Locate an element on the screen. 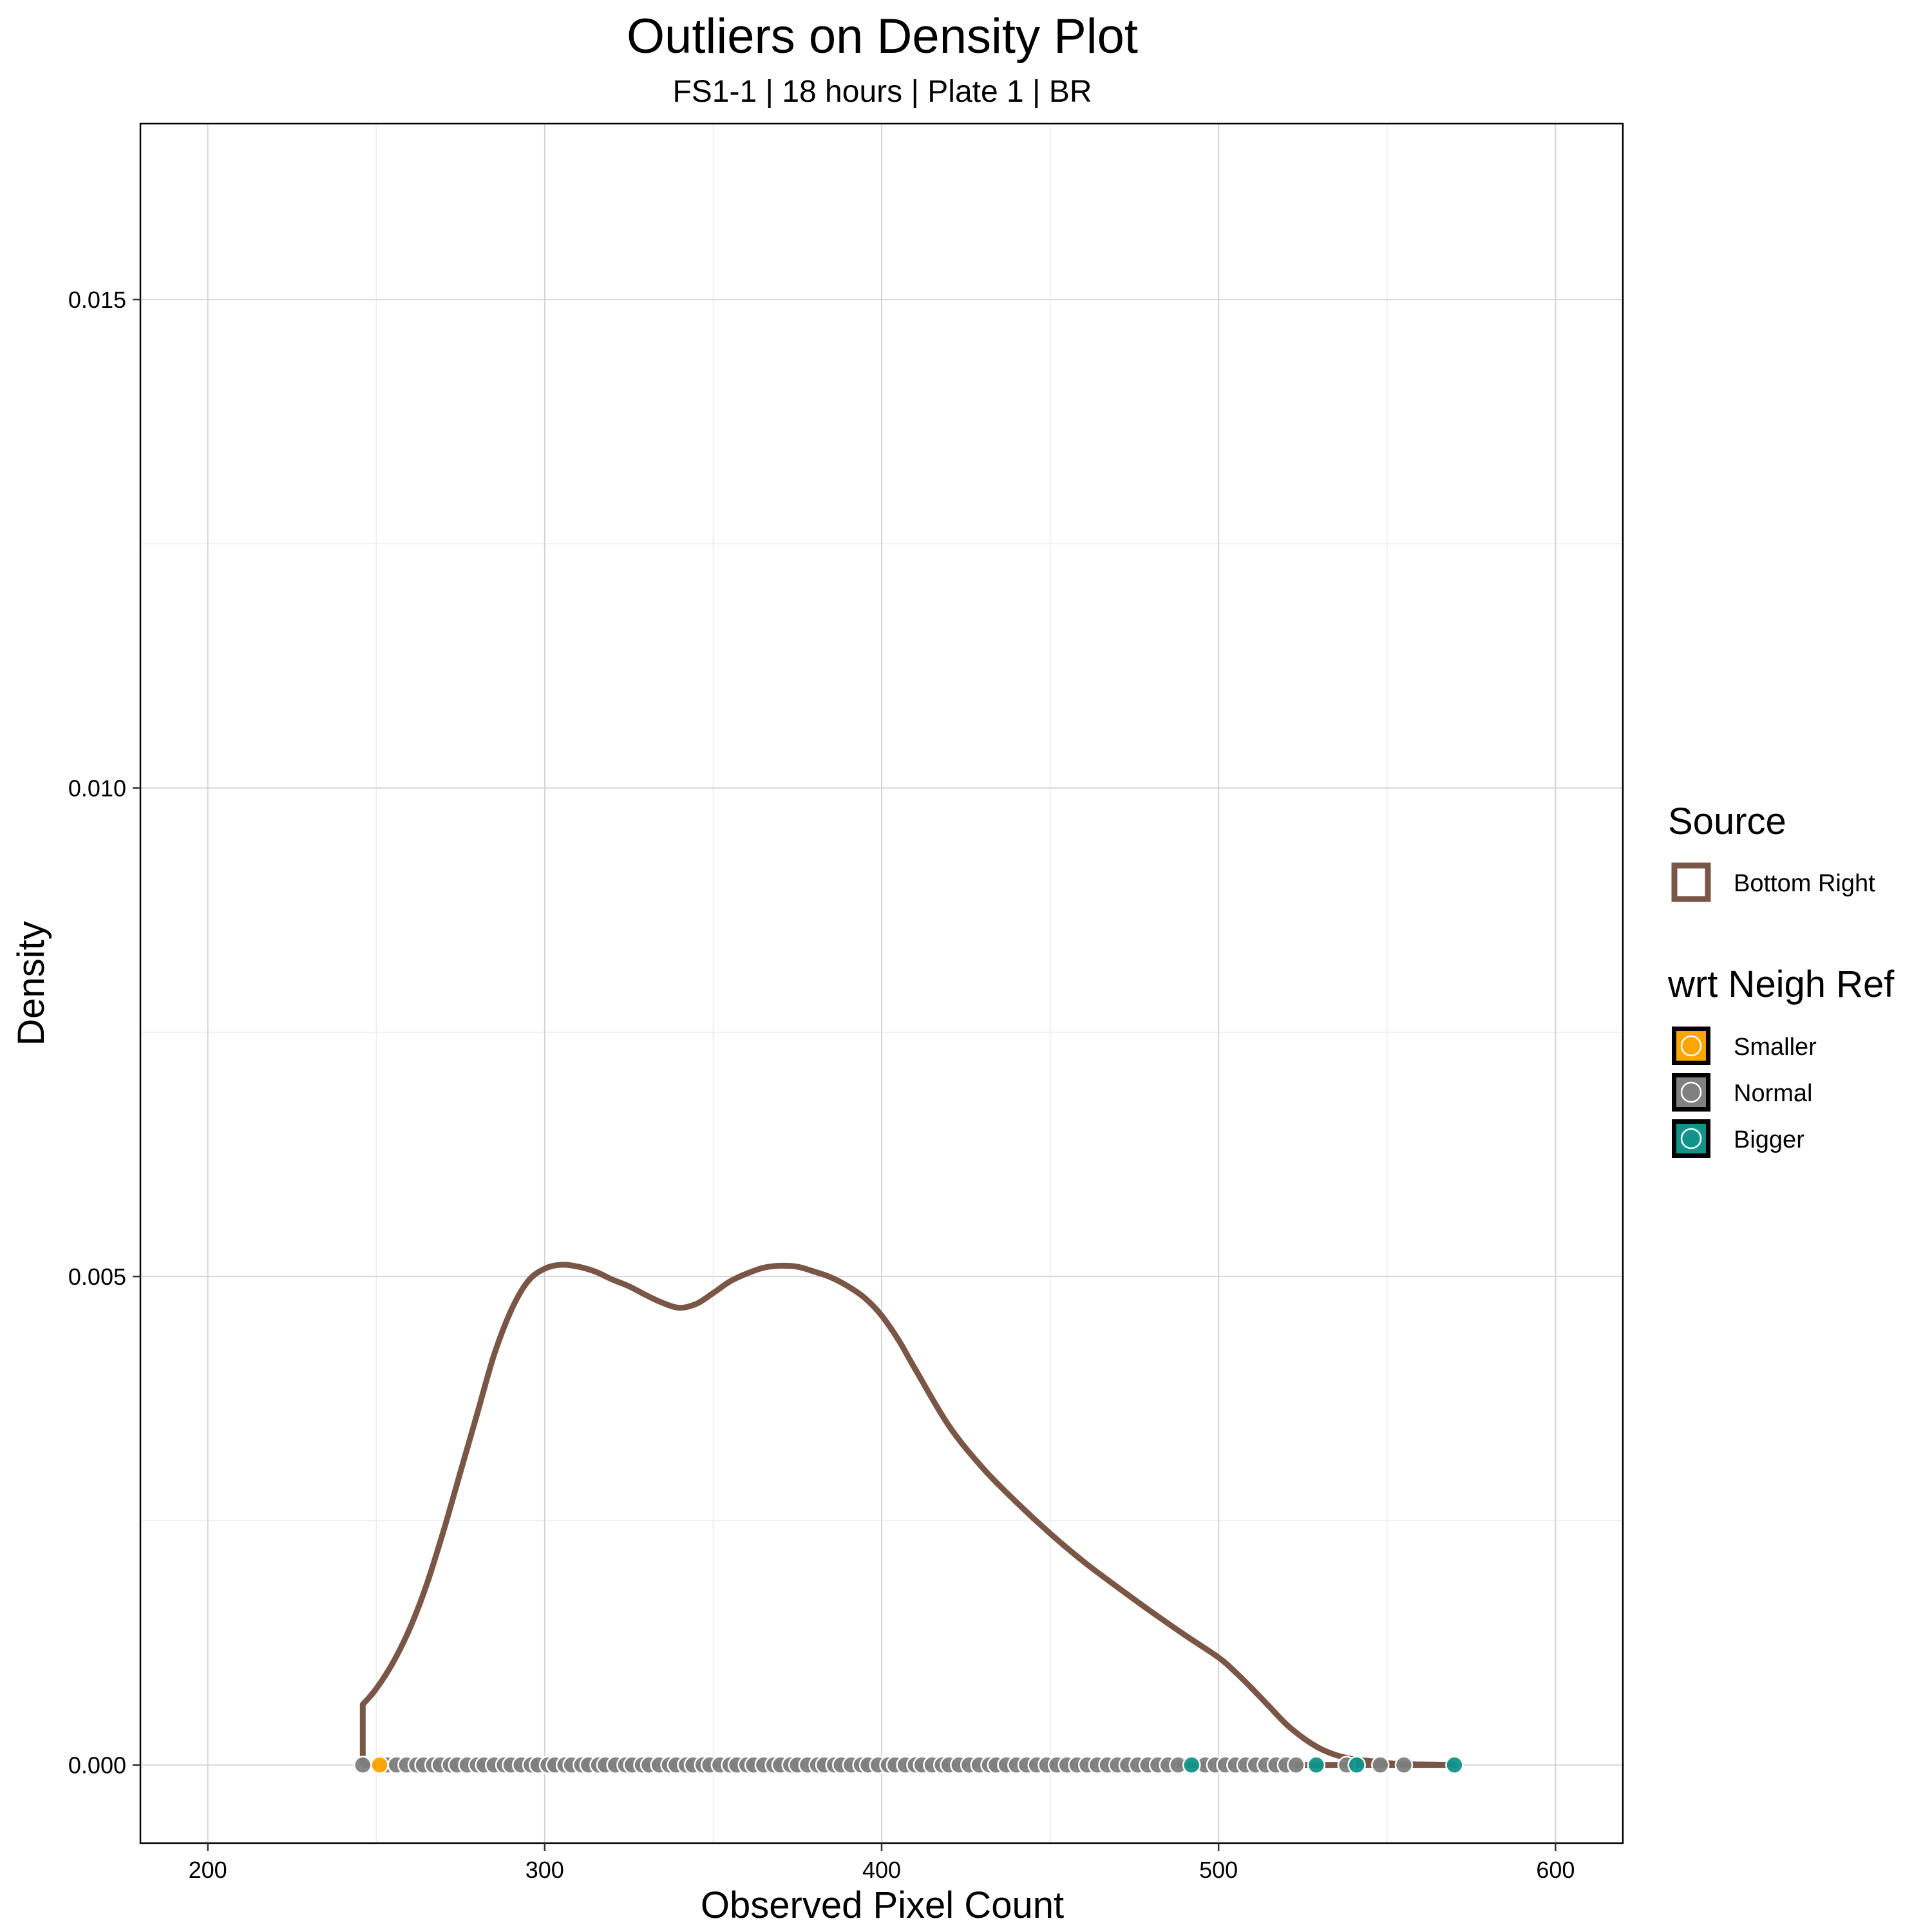 This screenshot has width=1932, height=1932. legend-label-normal: Normal is located at coordinates (1773, 1093).